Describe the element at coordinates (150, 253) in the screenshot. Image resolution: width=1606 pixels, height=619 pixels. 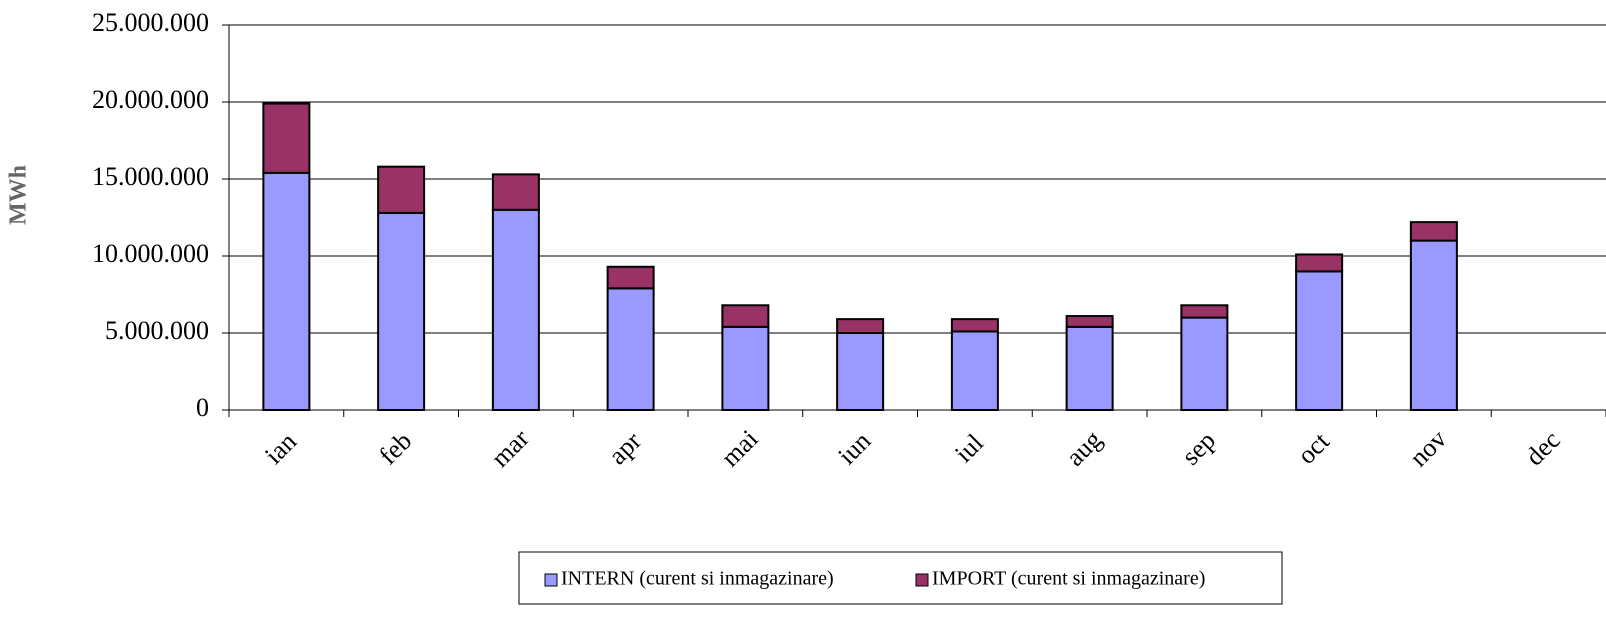
I see `y-tick-label: 10.000.000` at that location.